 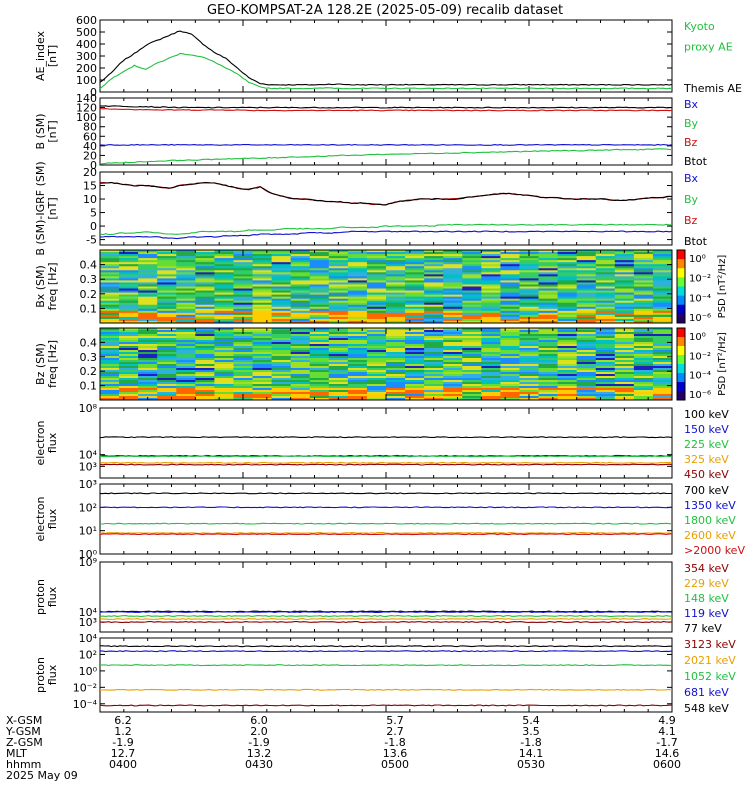 I want to click on x-axis-value: 0400, so click(x=123, y=764).